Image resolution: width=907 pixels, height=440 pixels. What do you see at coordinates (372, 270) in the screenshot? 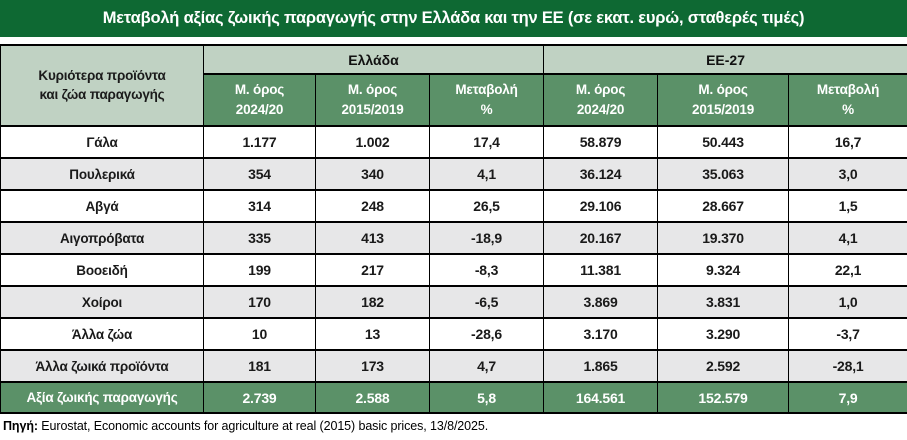
I see `cell-value: 217` at bounding box center [372, 270].